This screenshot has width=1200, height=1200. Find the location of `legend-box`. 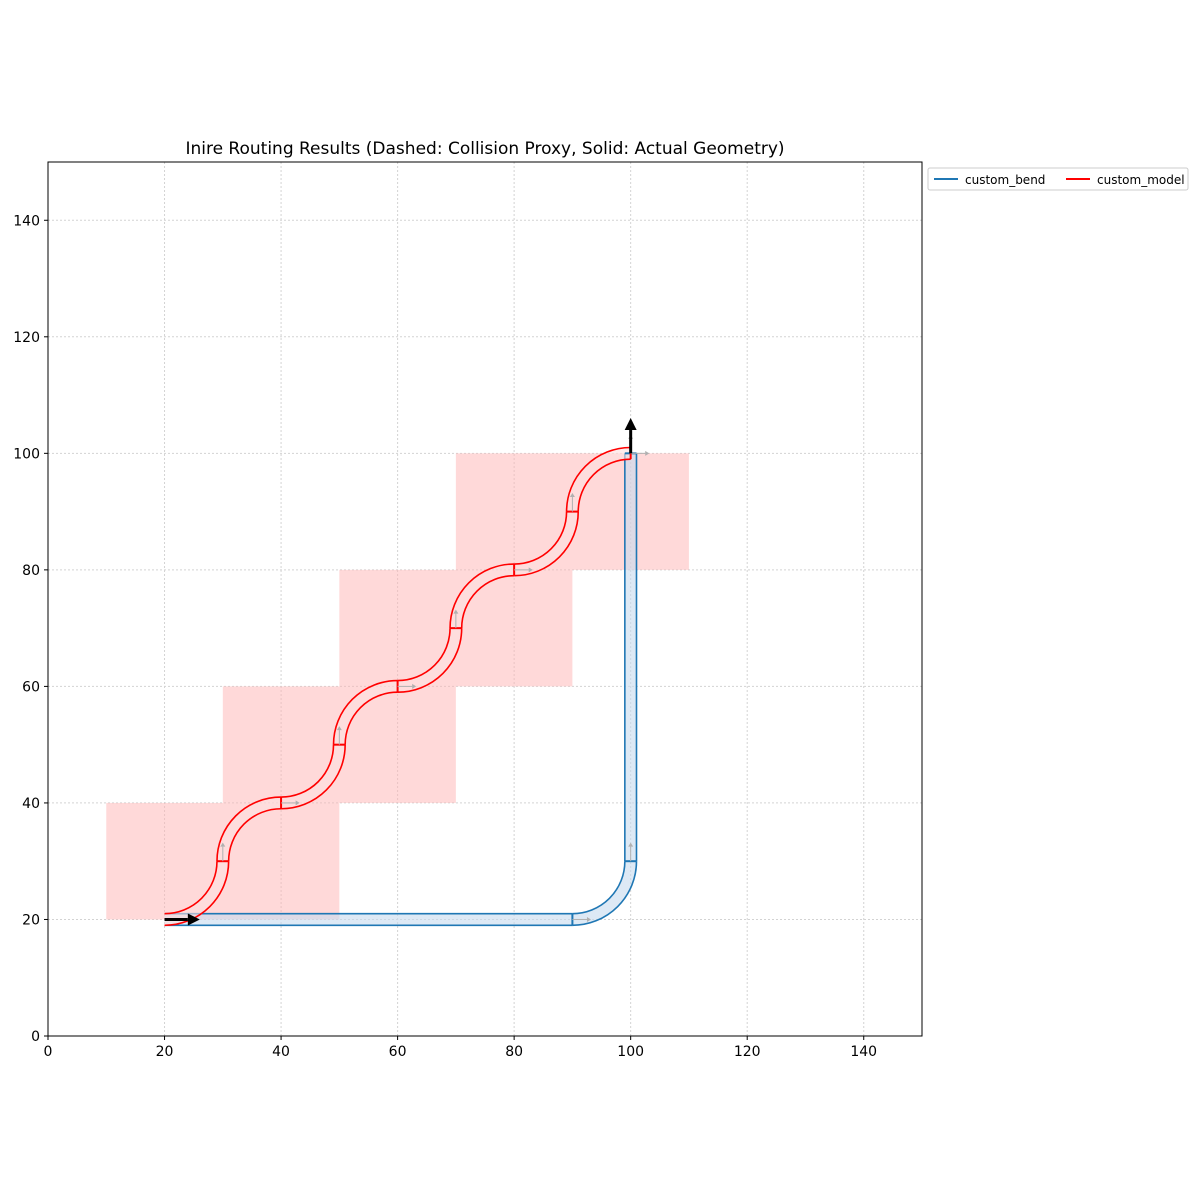

legend-box is located at coordinates (1058, 179).